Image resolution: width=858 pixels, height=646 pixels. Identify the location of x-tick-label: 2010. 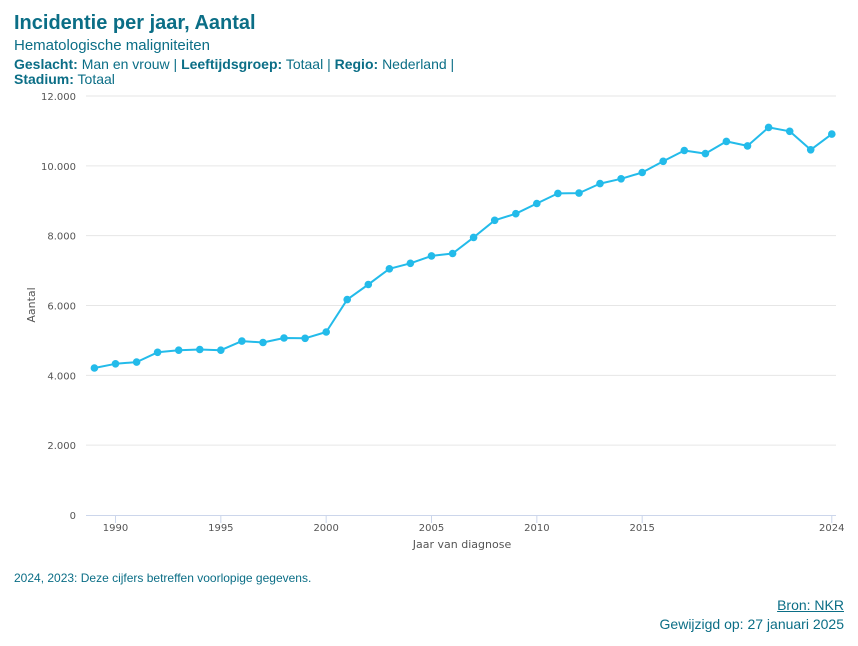
(536, 528).